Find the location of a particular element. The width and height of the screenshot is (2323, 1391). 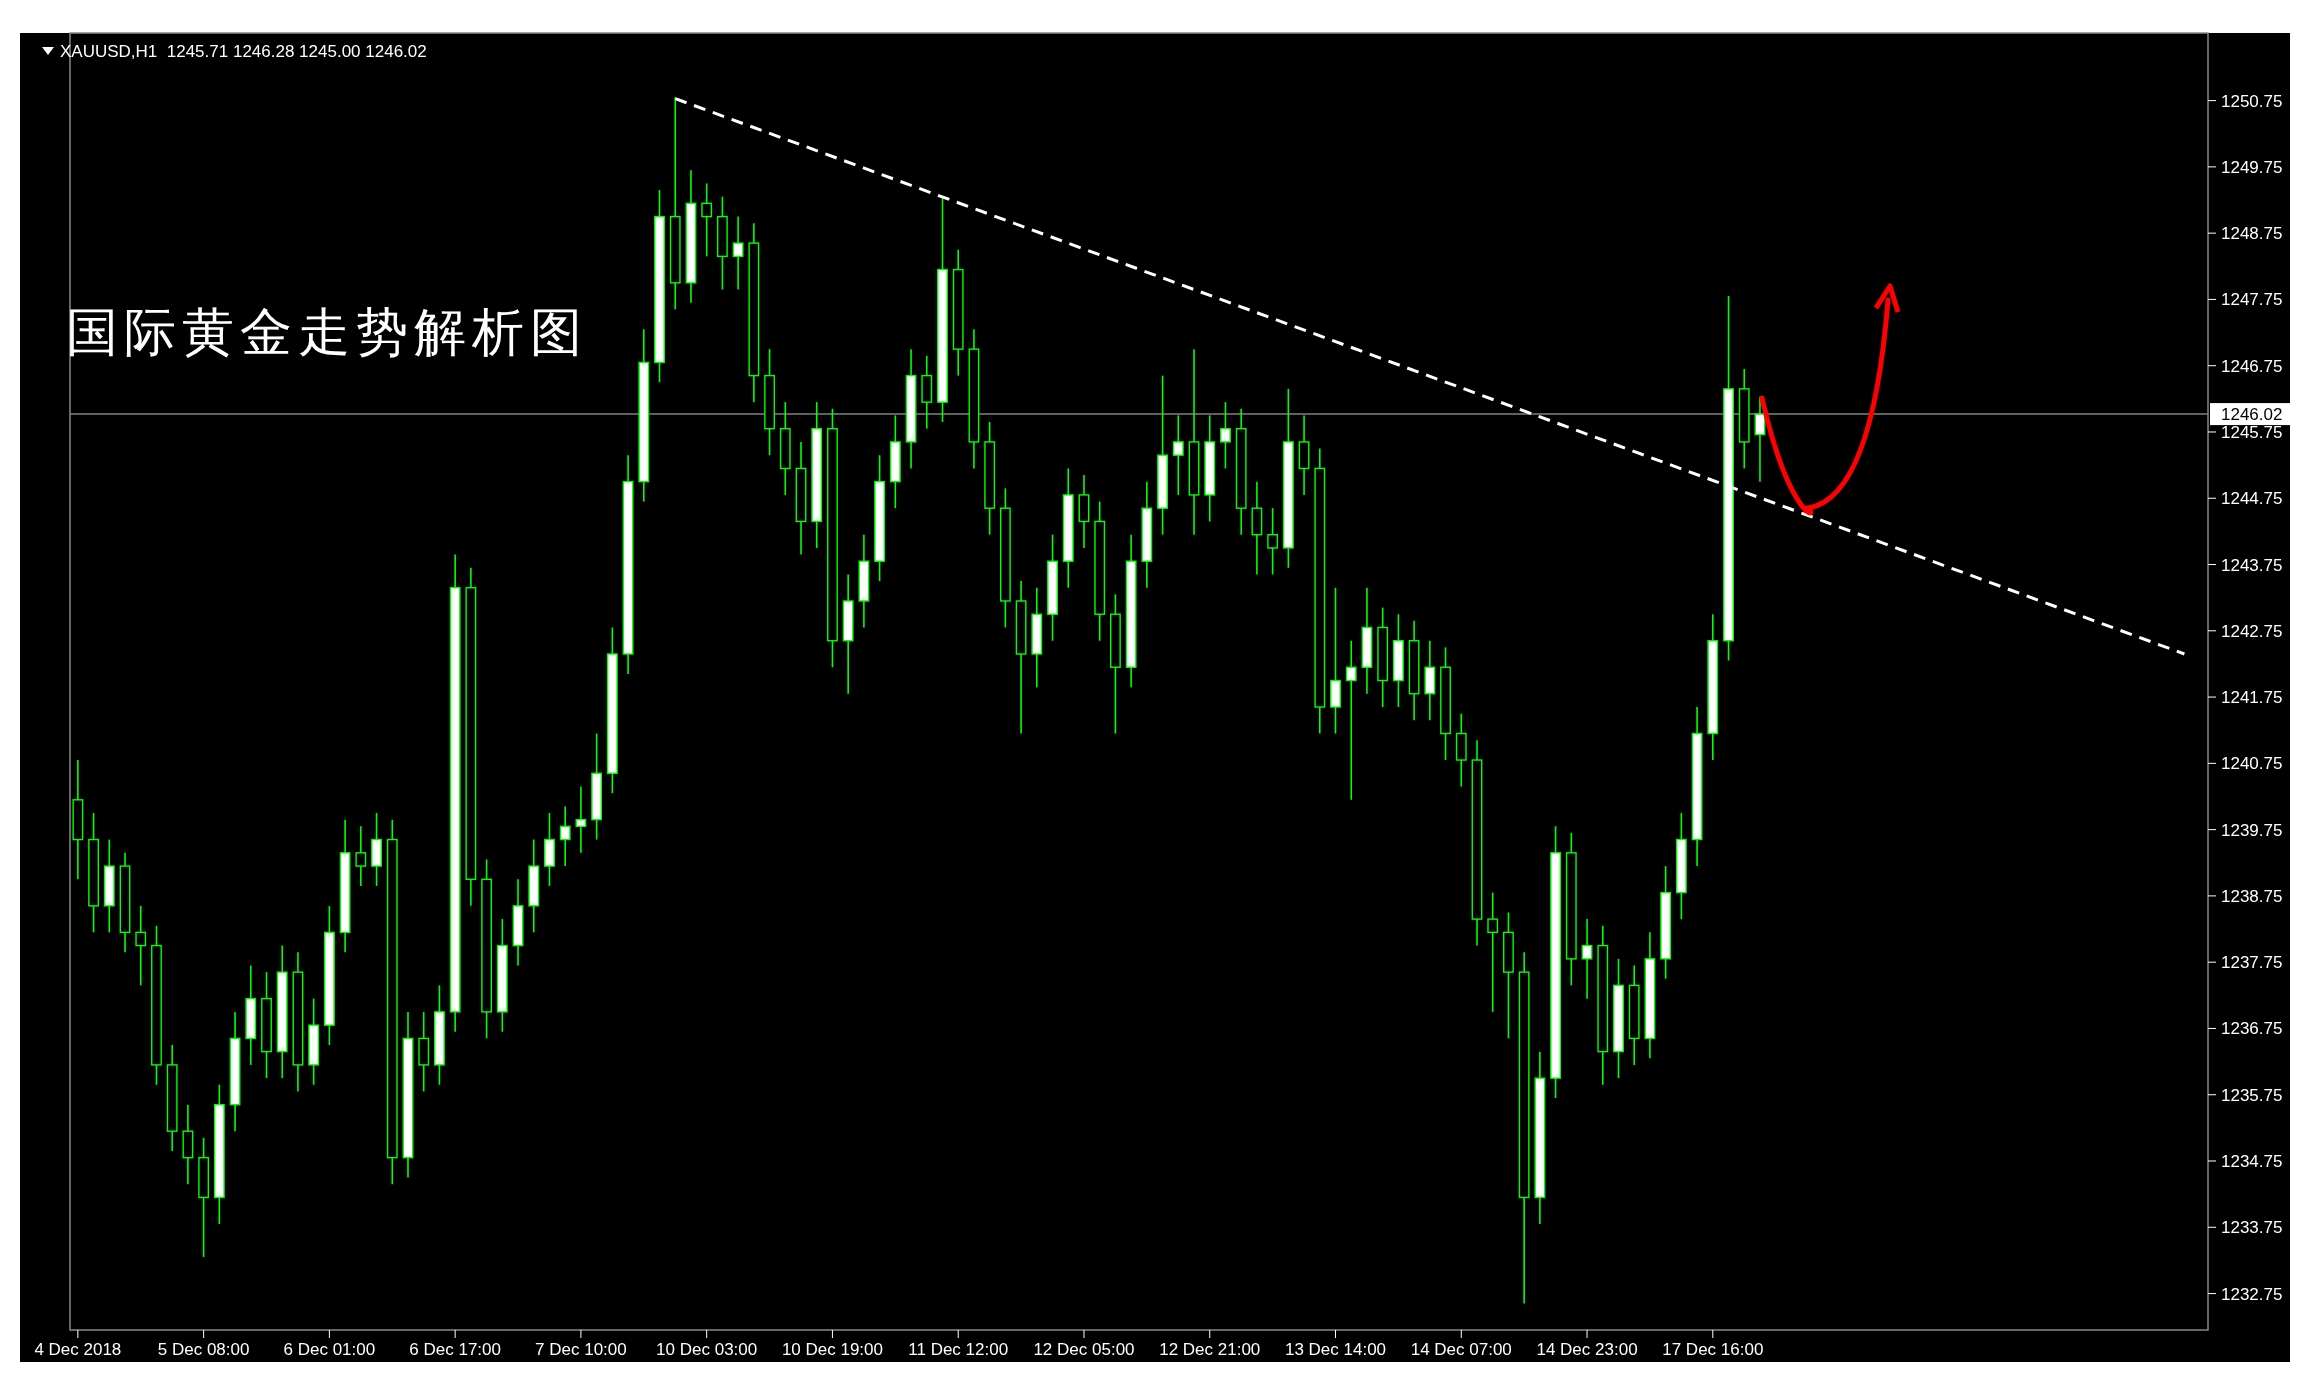

x-tick-label: 10 Dec 03:00 is located at coordinates (707, 1349).